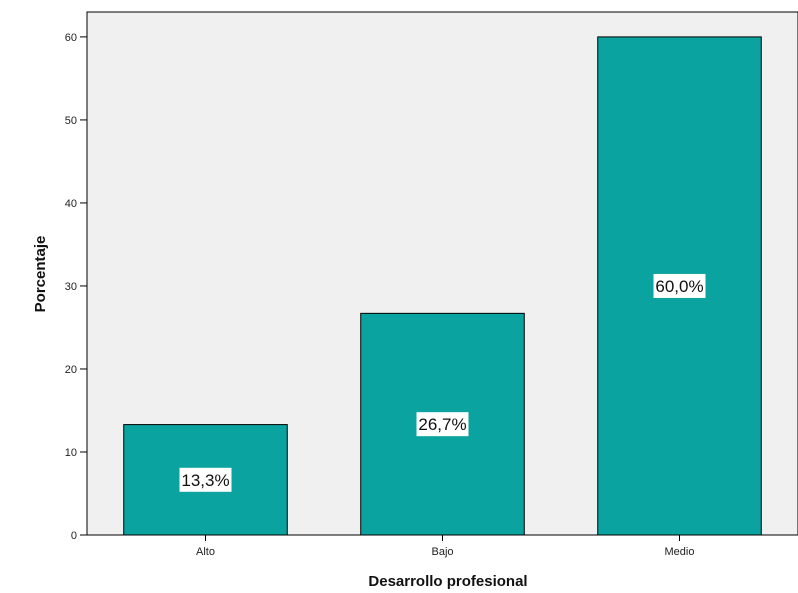 This screenshot has width=798, height=593. I want to click on data-label: 26,7%, so click(442, 424).